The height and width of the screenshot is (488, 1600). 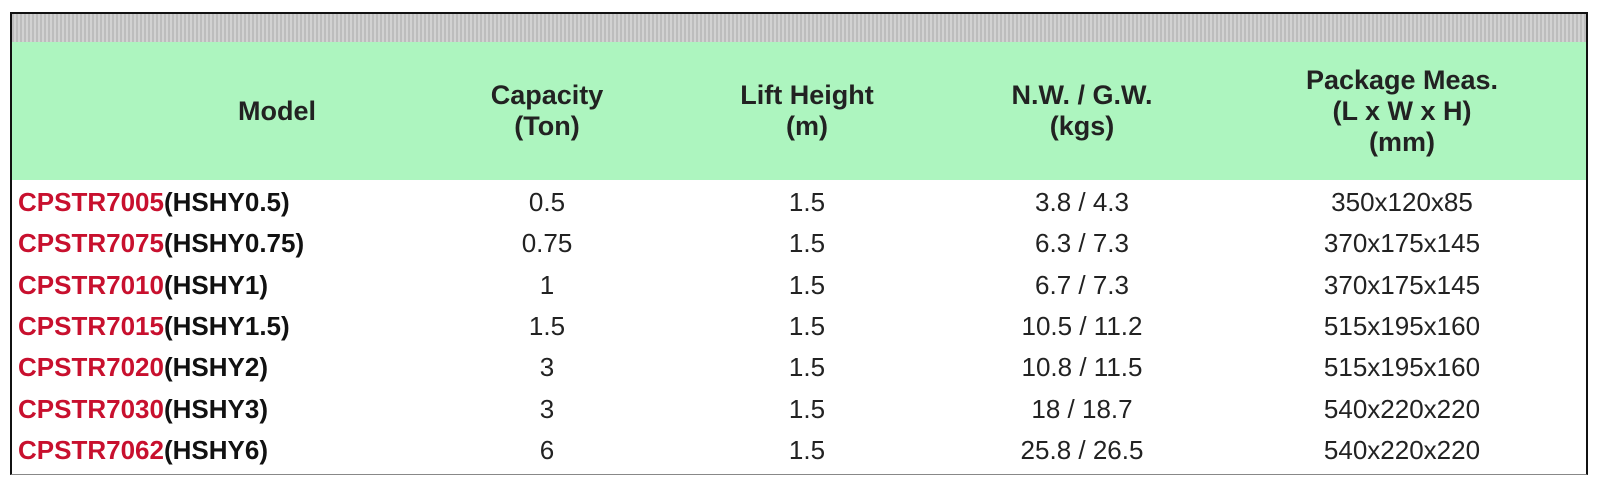 I want to click on model-code: CPSTR7062, so click(x=91, y=449).